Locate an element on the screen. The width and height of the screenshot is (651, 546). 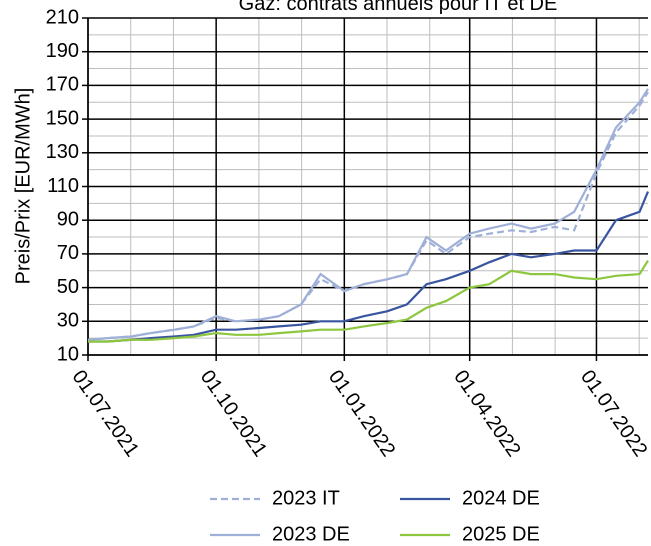
series-line is located at coordinates (368, 301).